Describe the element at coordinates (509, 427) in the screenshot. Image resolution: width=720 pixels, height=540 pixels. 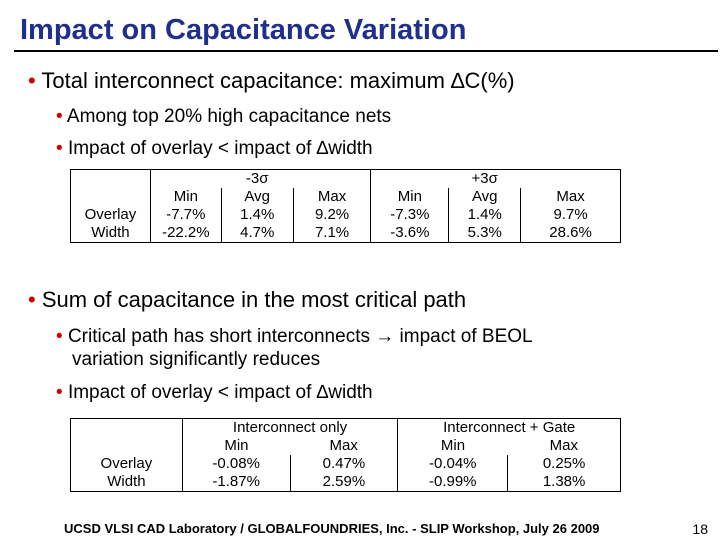
I see `group-header-interconnect-gate: Interconnect + Gate` at that location.